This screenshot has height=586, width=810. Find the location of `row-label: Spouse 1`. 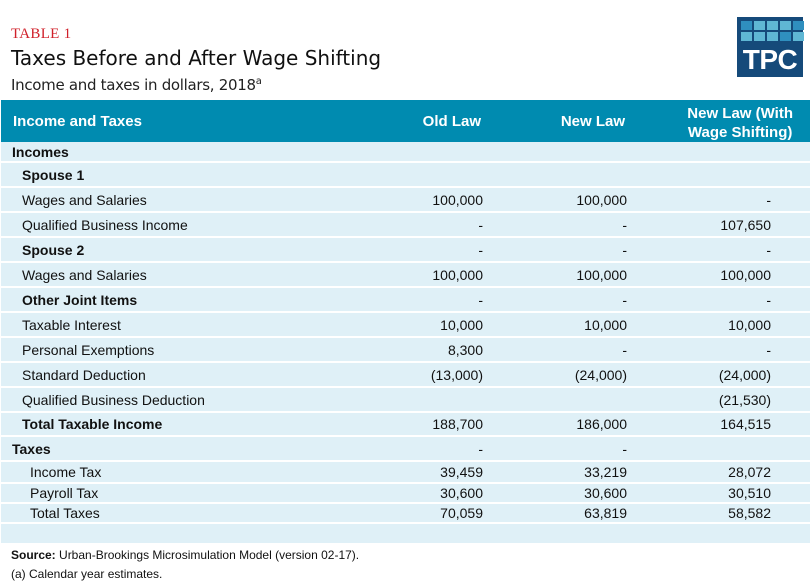

row-label: Spouse 1 is located at coordinates (53, 174).